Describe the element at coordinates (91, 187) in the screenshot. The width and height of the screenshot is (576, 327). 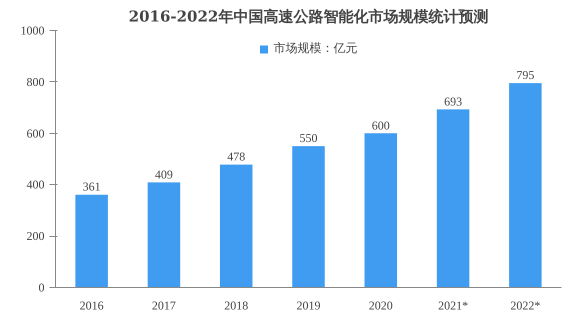
I see `data-label: 361` at that location.